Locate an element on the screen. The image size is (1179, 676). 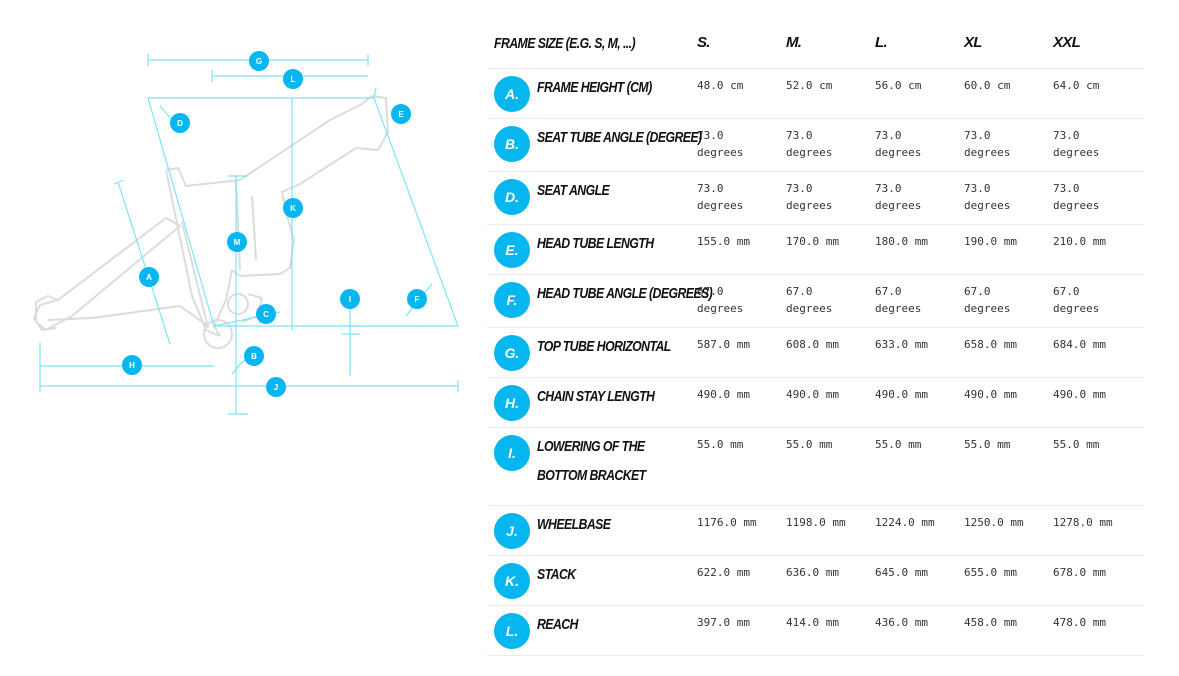
row-badge: F. is located at coordinates (512, 300).